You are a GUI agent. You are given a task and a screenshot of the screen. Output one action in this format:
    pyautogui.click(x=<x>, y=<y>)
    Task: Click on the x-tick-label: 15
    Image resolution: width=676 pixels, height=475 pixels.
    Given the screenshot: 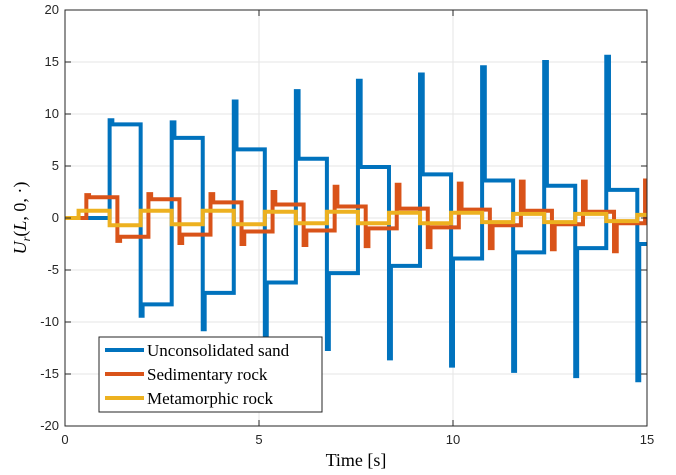 What is the action you would take?
    pyautogui.click(x=647, y=439)
    